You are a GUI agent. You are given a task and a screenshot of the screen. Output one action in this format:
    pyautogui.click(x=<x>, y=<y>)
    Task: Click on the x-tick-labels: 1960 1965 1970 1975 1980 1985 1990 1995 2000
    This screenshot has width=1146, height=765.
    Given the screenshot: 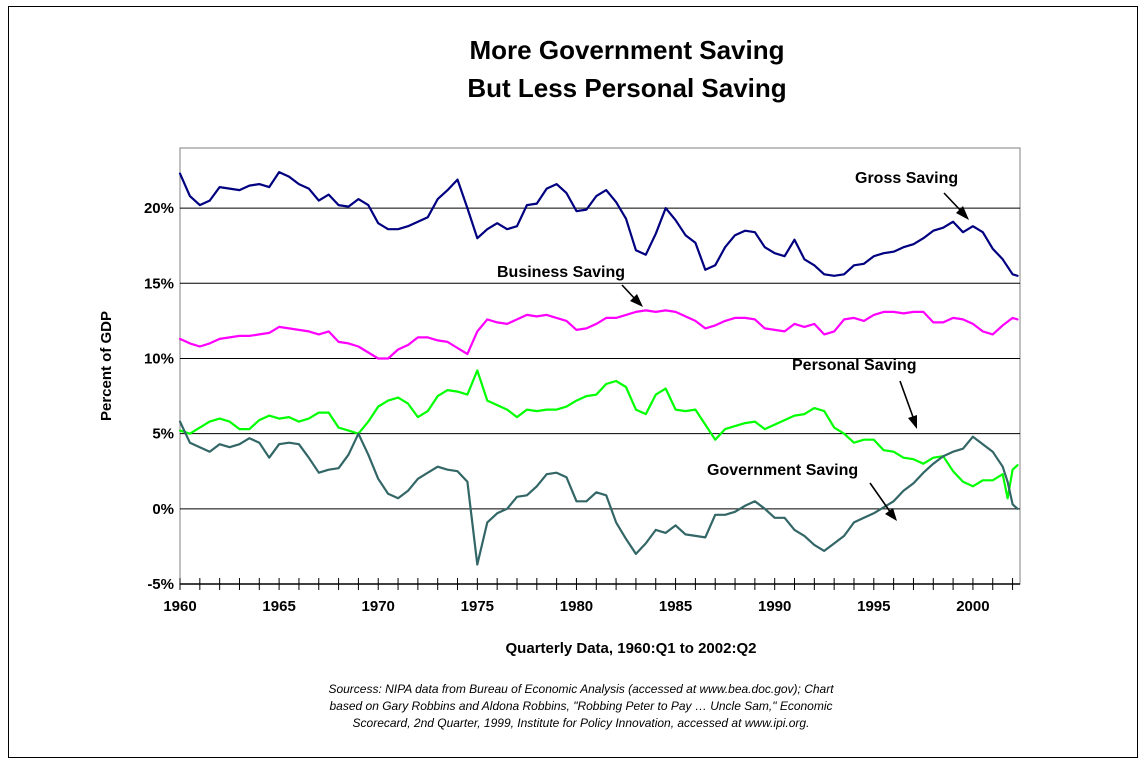 What is the action you would take?
    pyautogui.click(x=576, y=606)
    